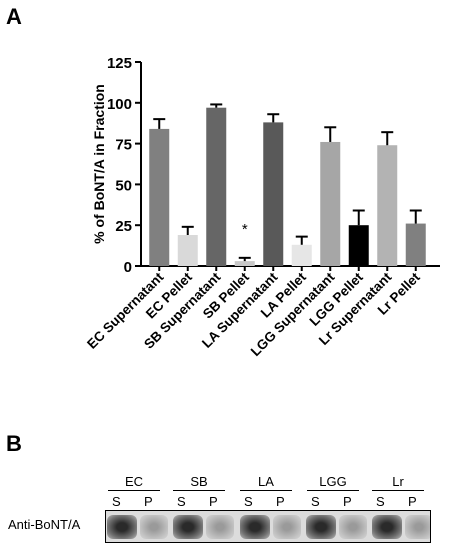  I want to click on lane-group-label: EC, so click(134, 482).